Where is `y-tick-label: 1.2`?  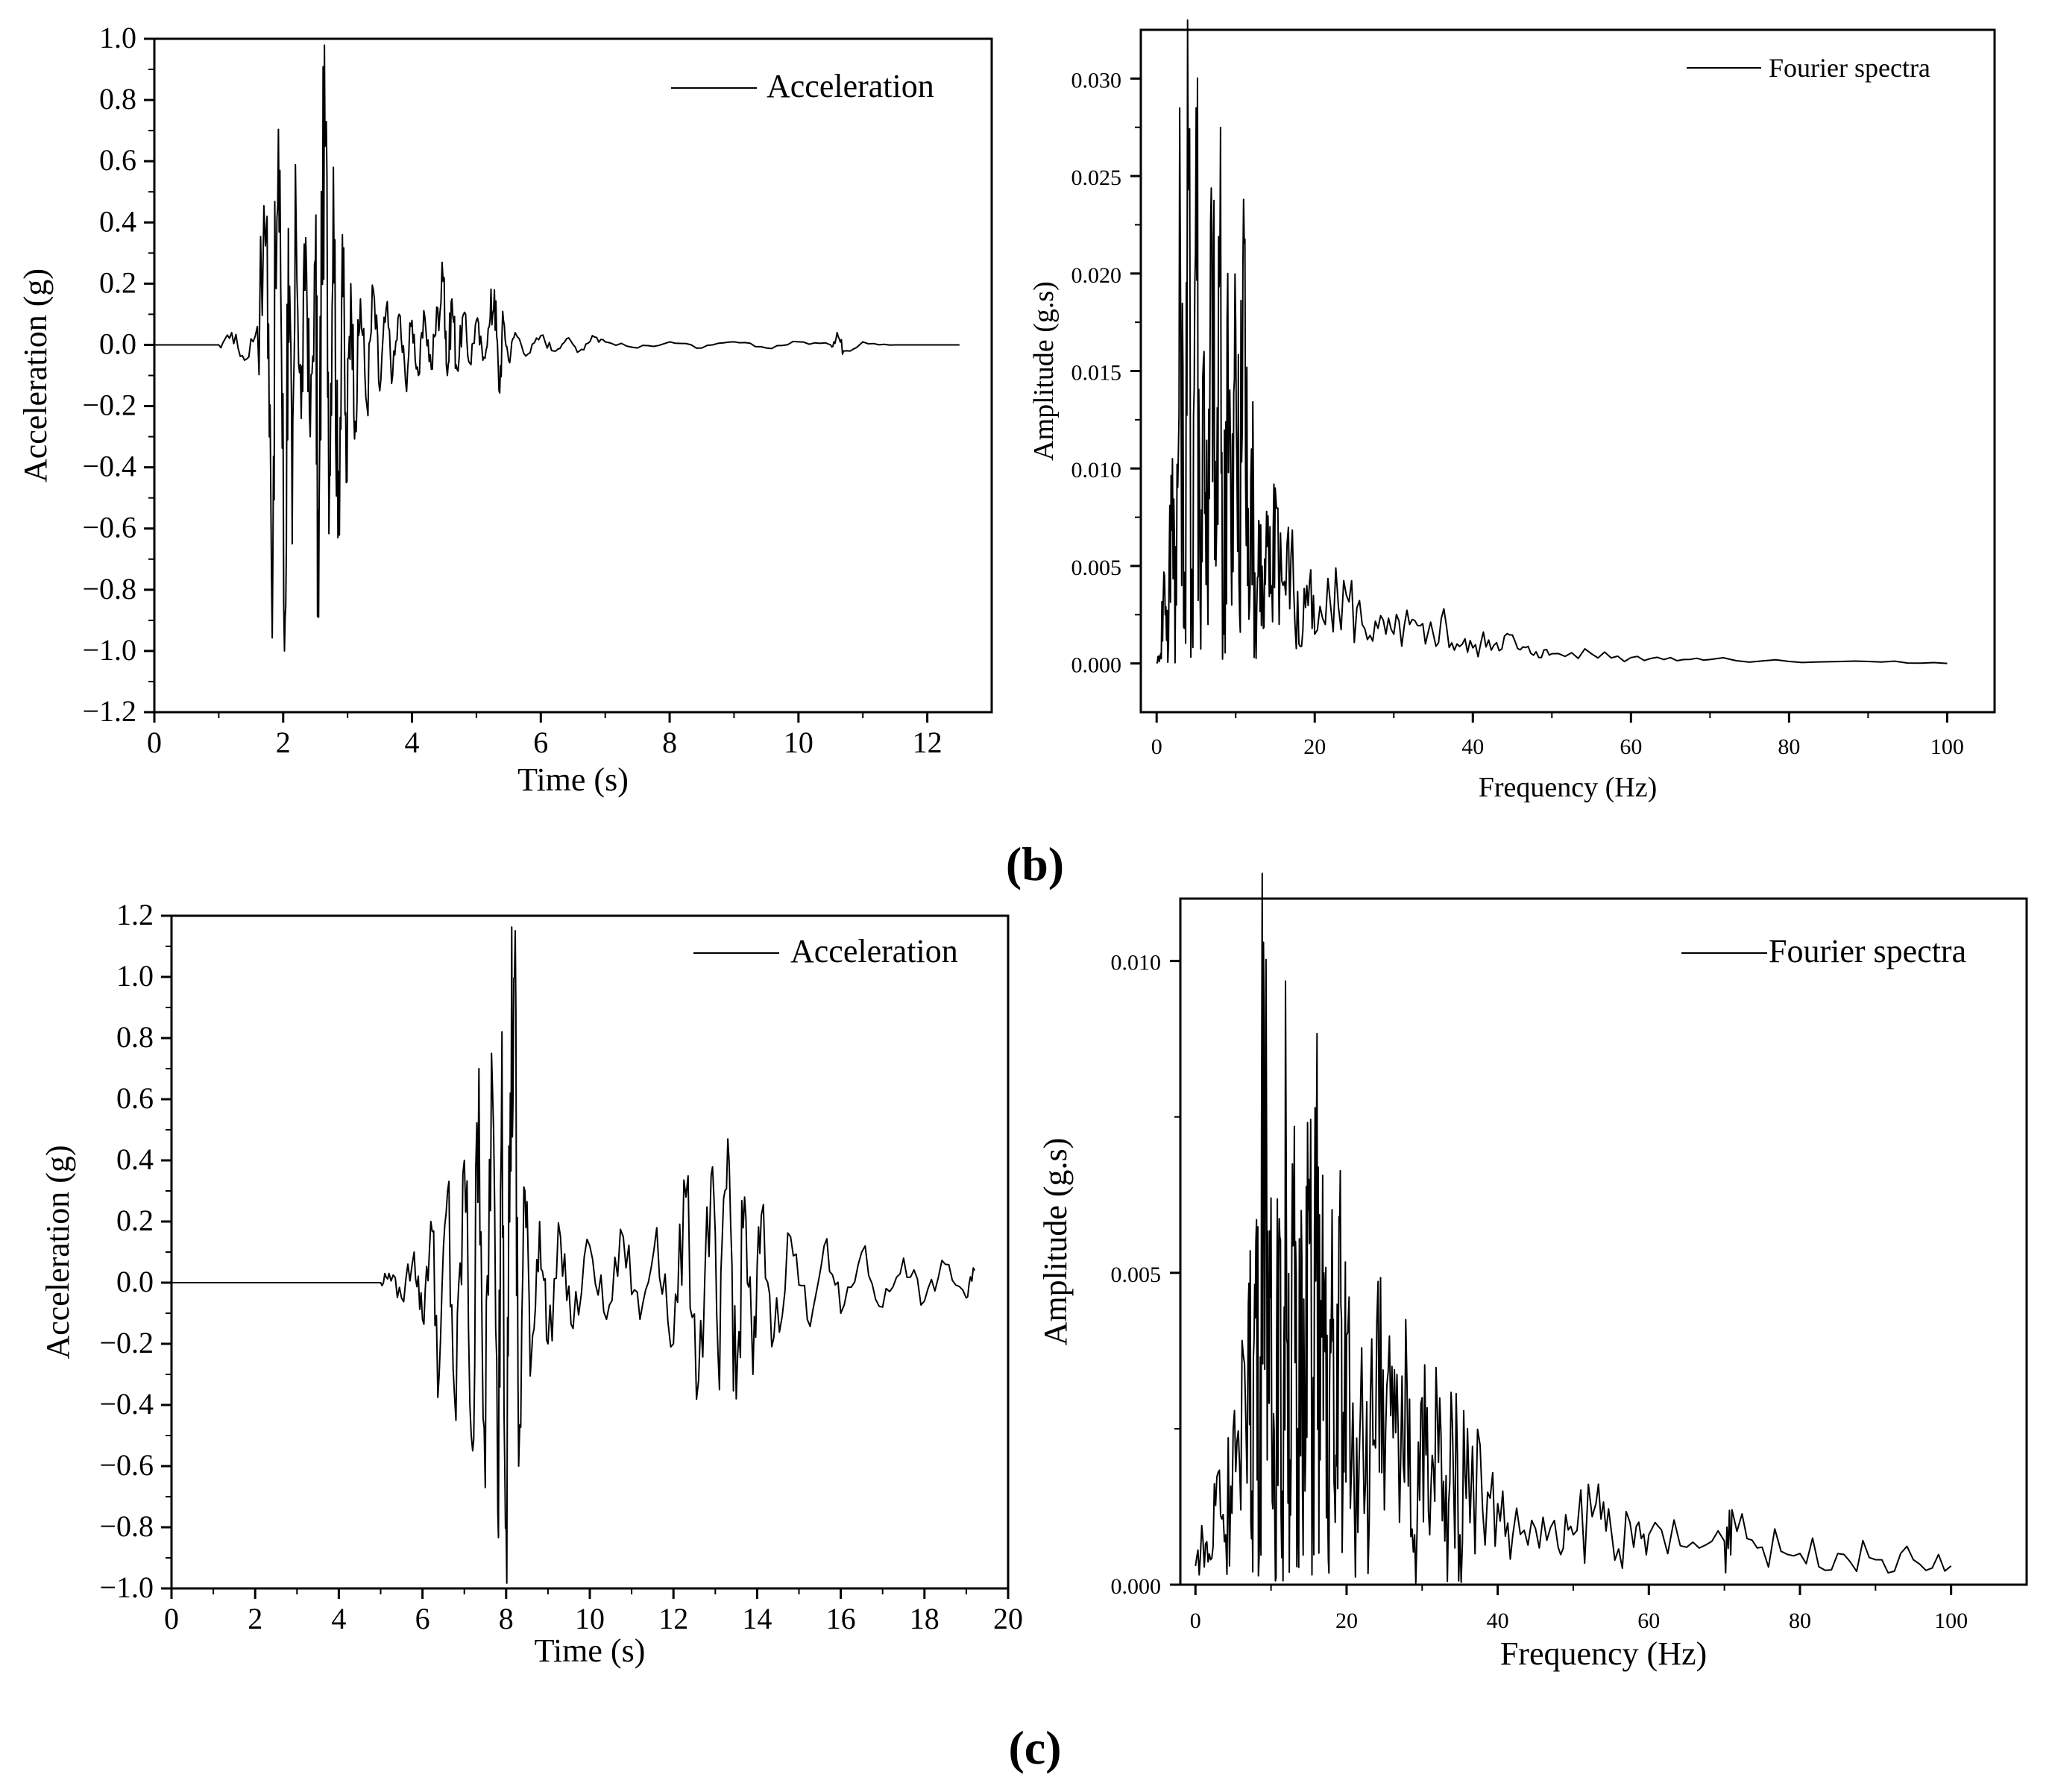
y-tick-label: 1.2 is located at coordinates (135, 914).